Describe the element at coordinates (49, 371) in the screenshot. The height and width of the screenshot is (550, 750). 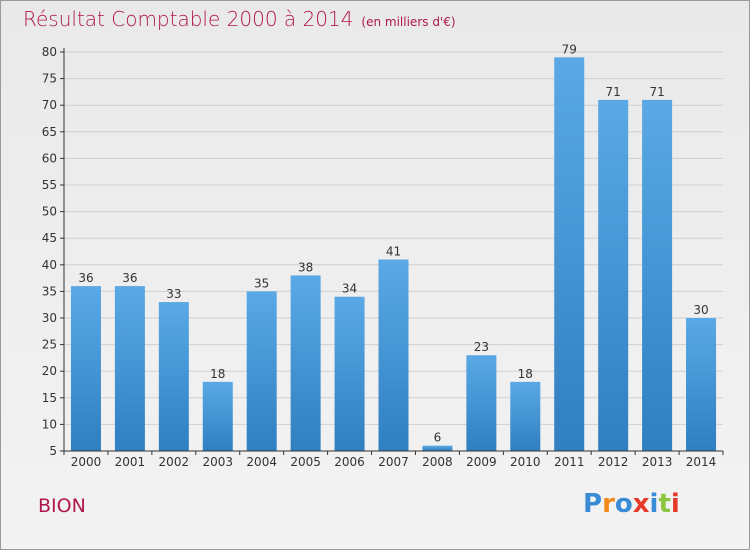
I see `y-tick-label: 20` at that location.